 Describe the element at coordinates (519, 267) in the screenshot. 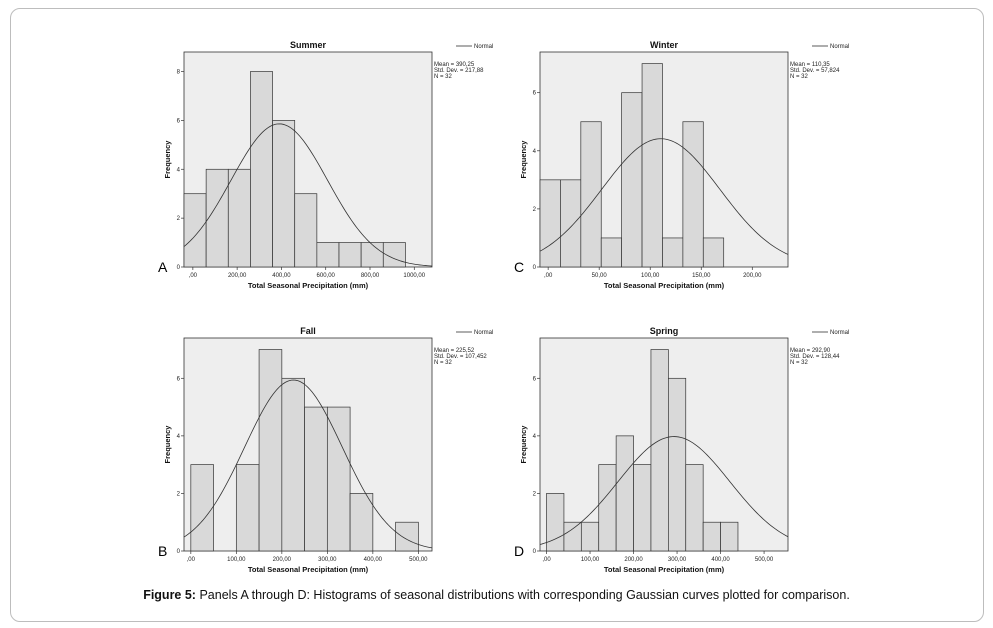

I see `panel-letter: C` at that location.